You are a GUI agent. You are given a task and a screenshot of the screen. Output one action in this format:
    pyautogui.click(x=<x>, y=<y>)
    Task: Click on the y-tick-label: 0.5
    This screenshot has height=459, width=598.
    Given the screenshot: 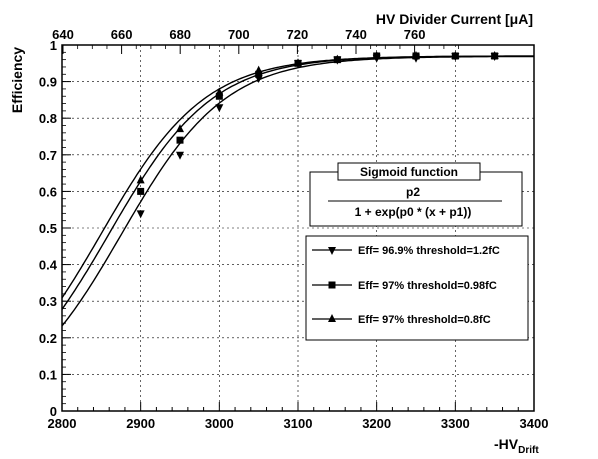 What is the action you would take?
    pyautogui.click(x=48, y=228)
    